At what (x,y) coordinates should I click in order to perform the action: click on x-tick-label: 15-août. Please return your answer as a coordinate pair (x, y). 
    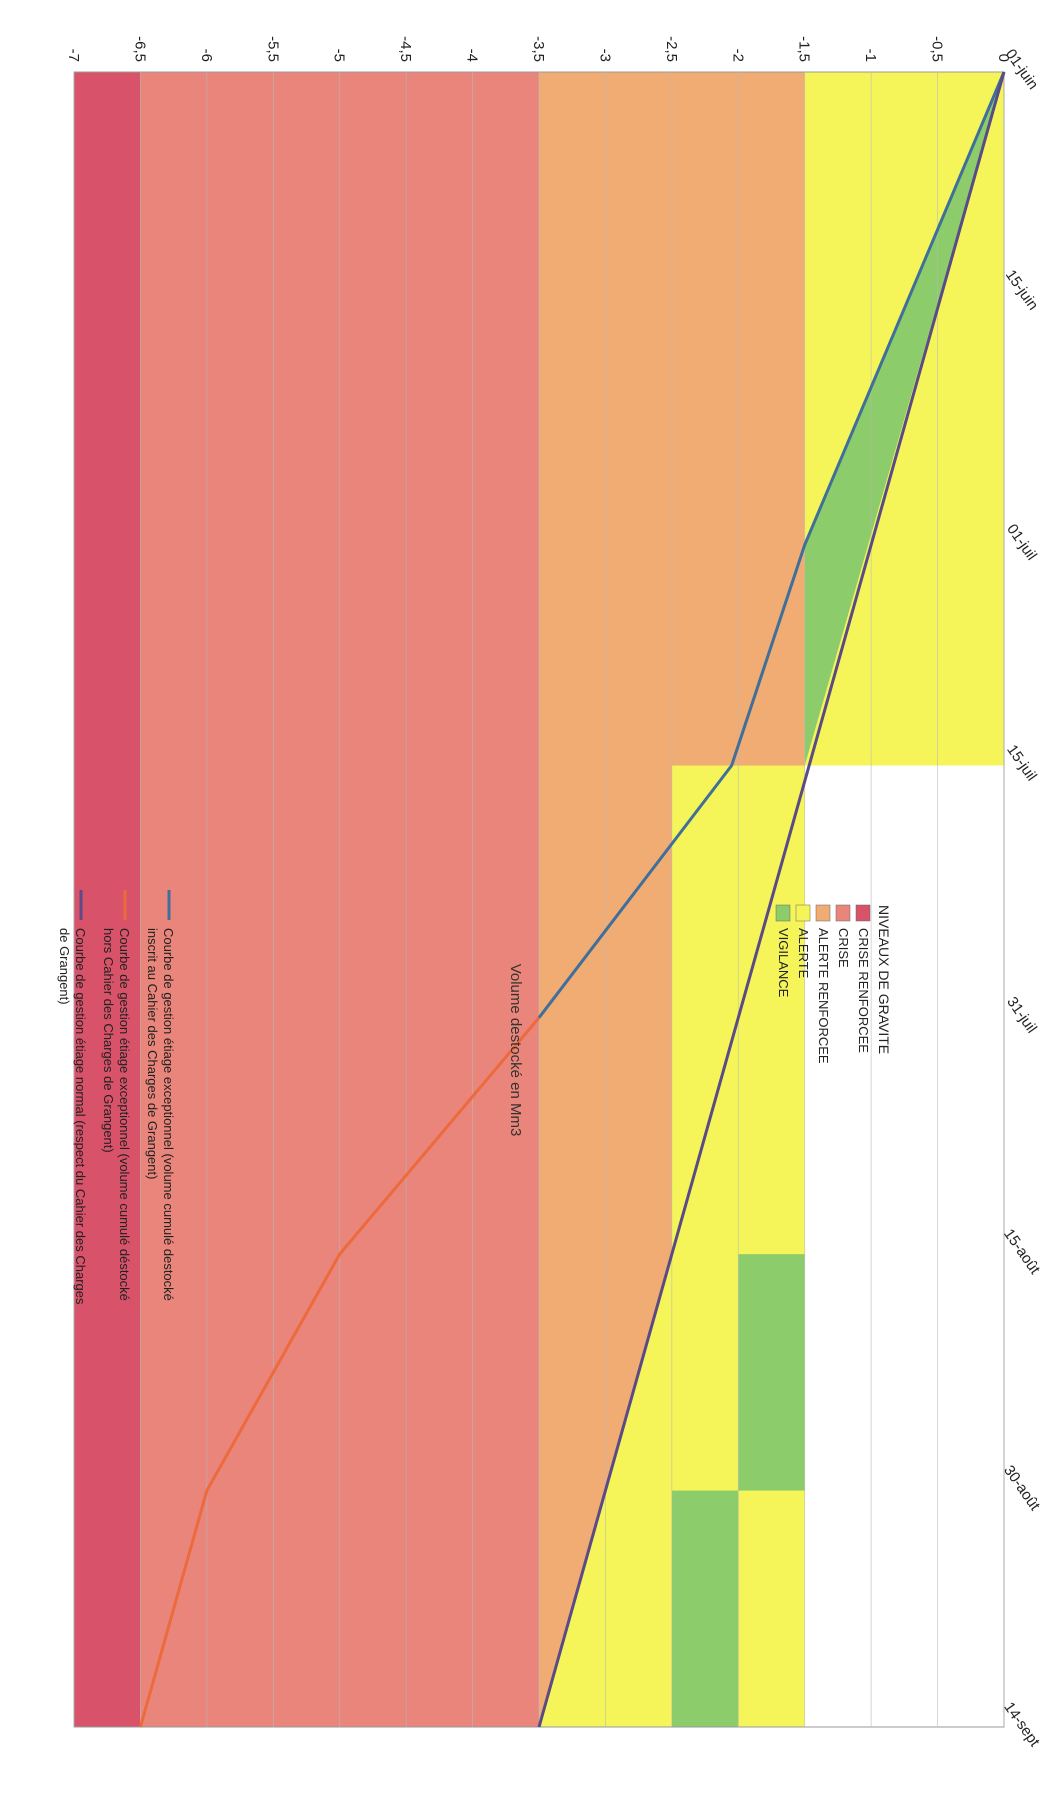
    Looking at the image, I should click on (1022, 1252).